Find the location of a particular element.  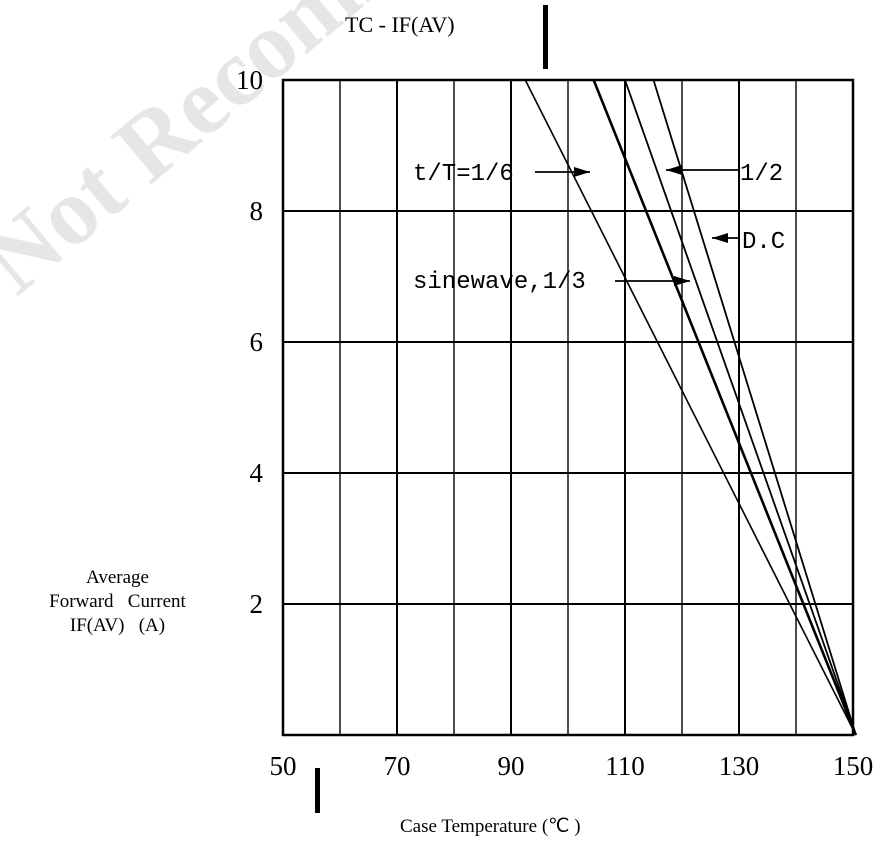

y-tick-label: 8 is located at coordinates (257, 211).